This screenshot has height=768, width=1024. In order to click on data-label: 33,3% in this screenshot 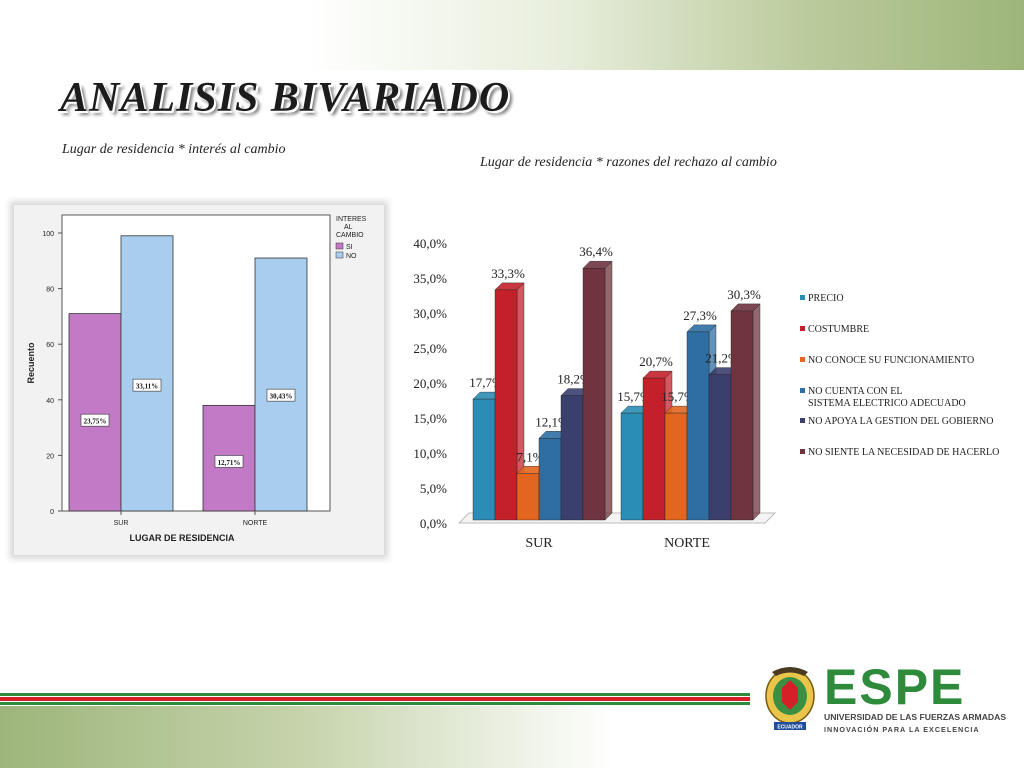, I will do `click(508, 273)`.